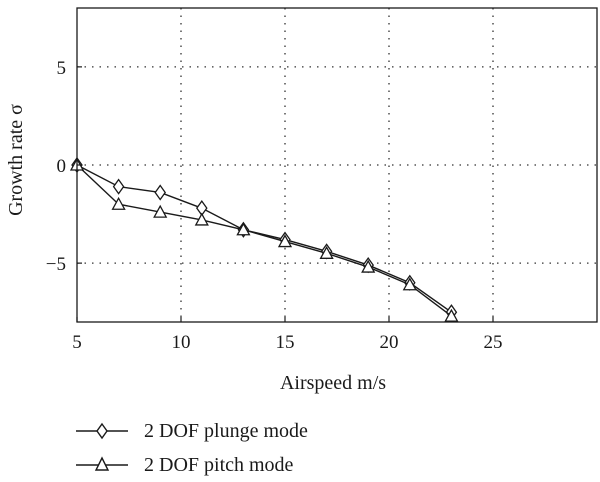 The width and height of the screenshot is (600, 482). Describe the element at coordinates (62, 68) in the screenshot. I see `y-tick-label: 5` at that location.